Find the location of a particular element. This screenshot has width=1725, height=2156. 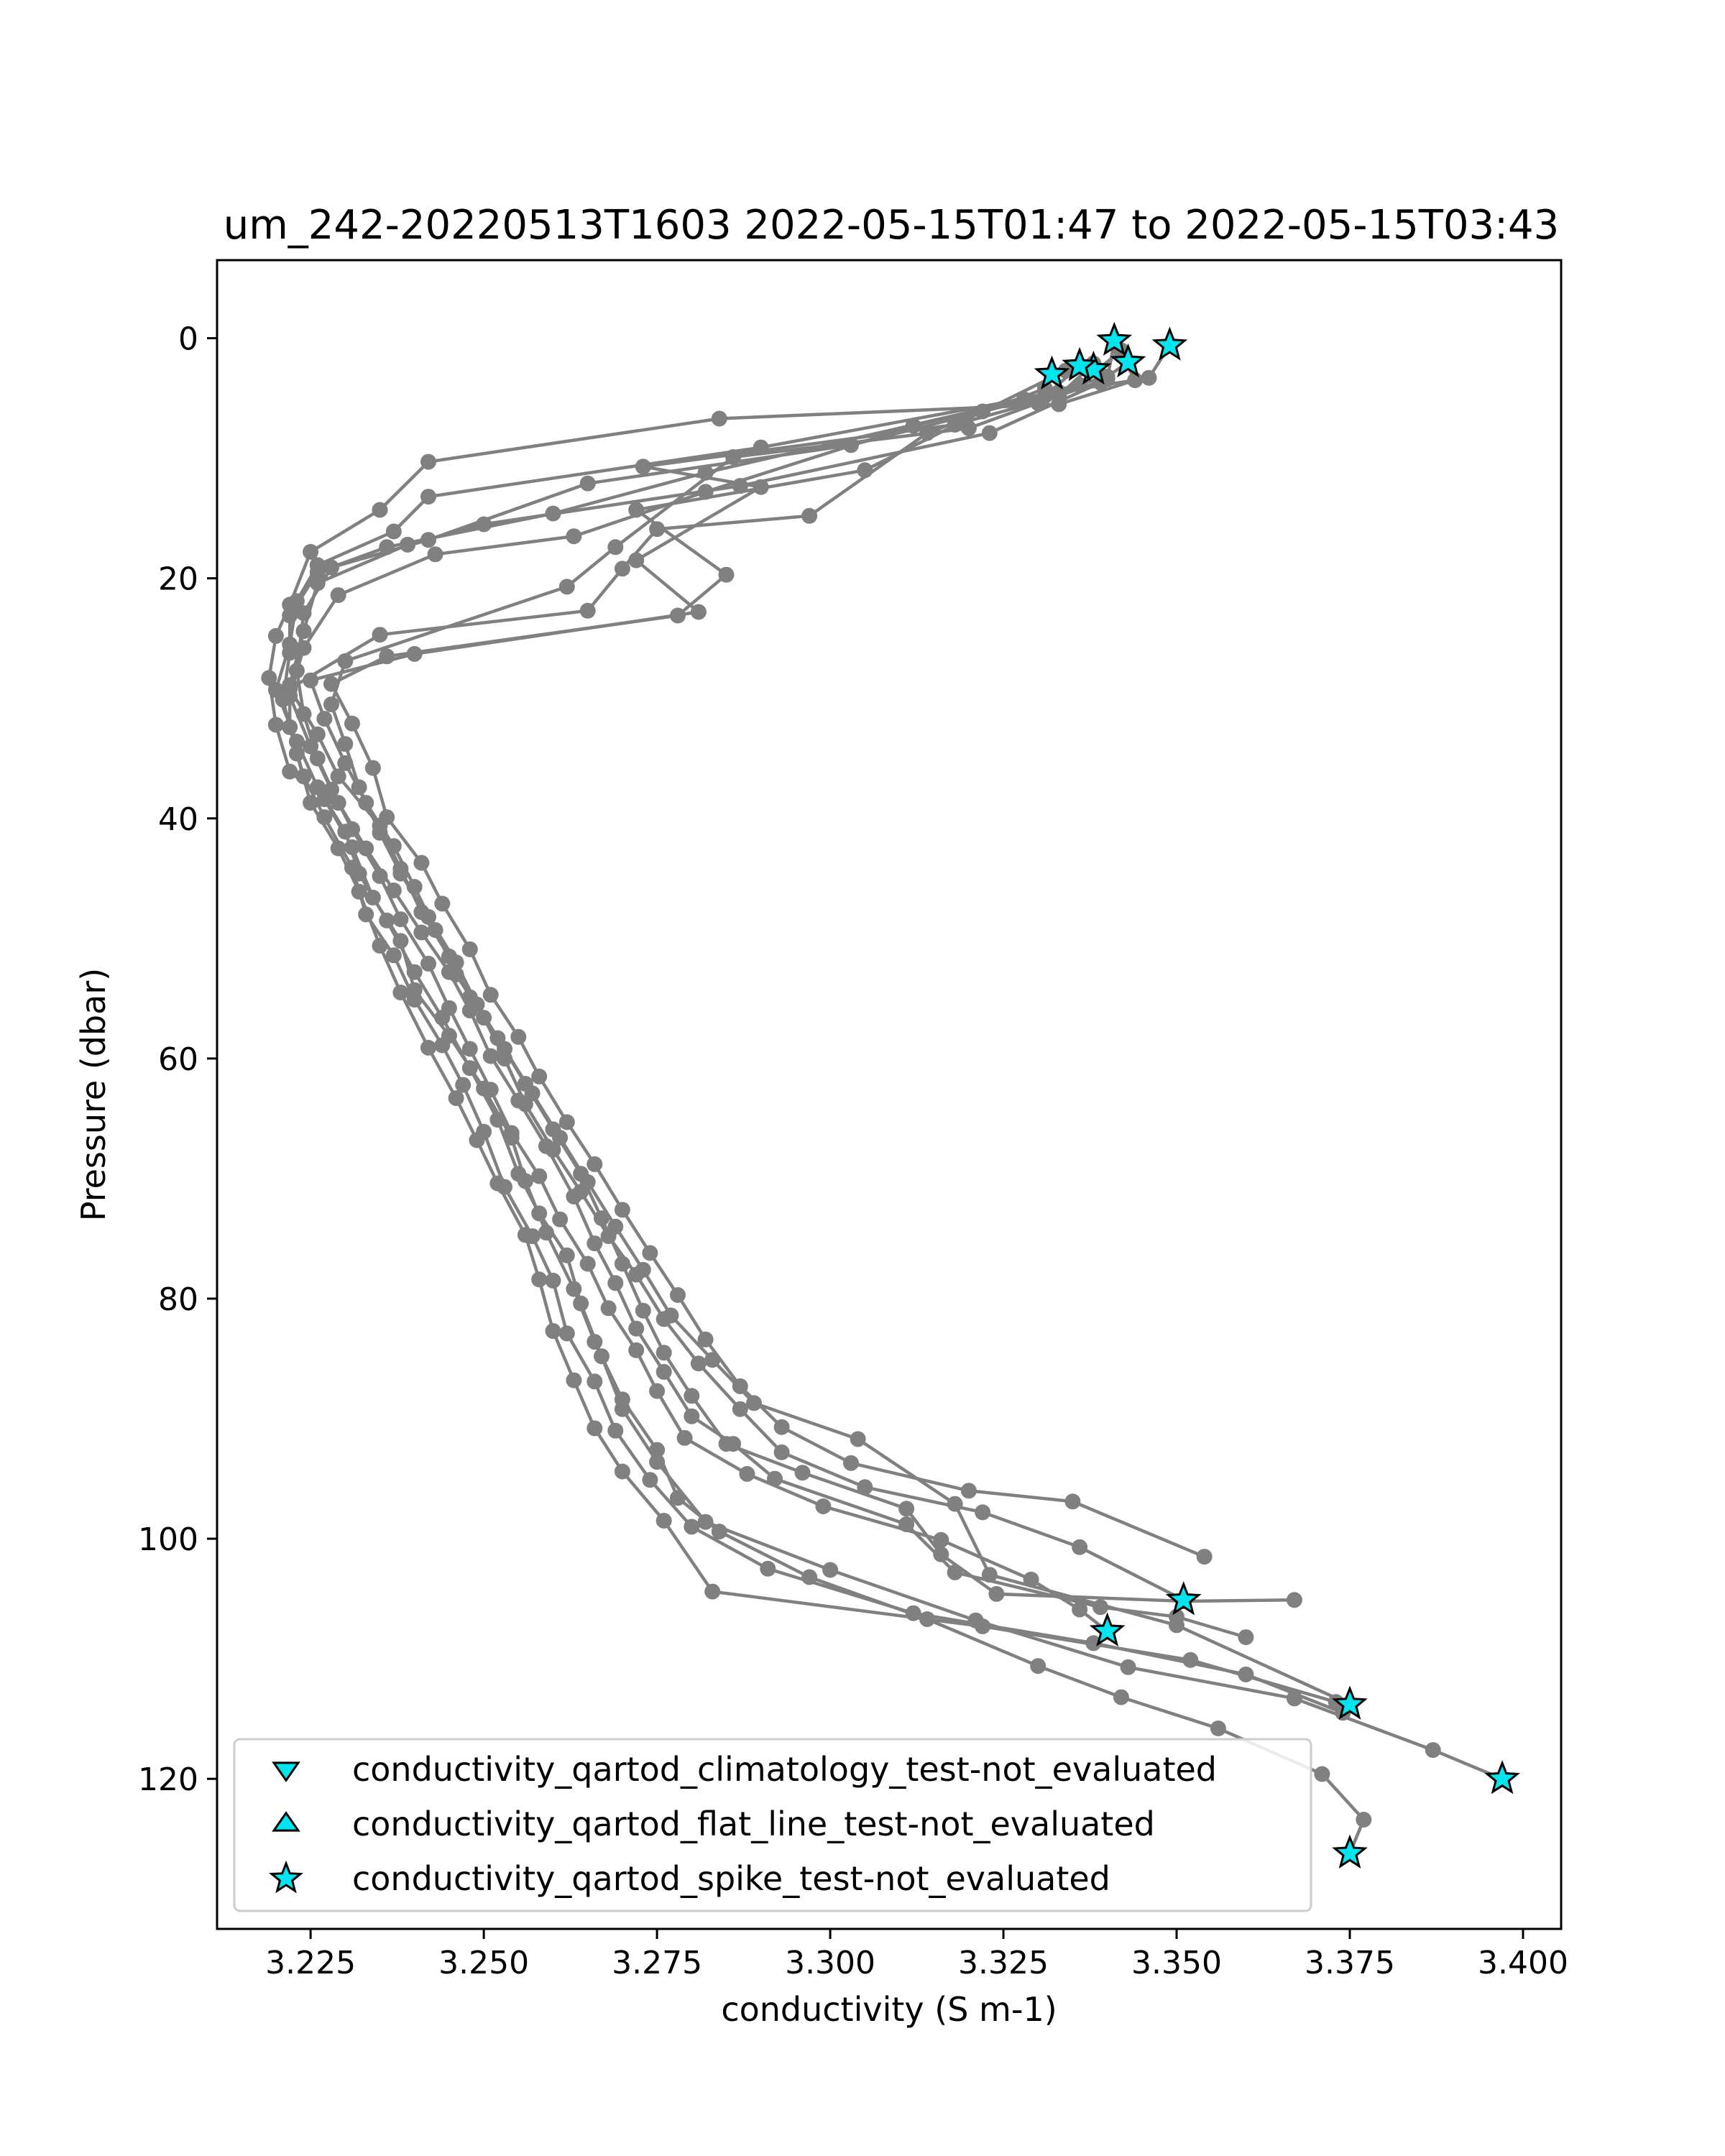

x-tick-label: 3.275 is located at coordinates (657, 1963).